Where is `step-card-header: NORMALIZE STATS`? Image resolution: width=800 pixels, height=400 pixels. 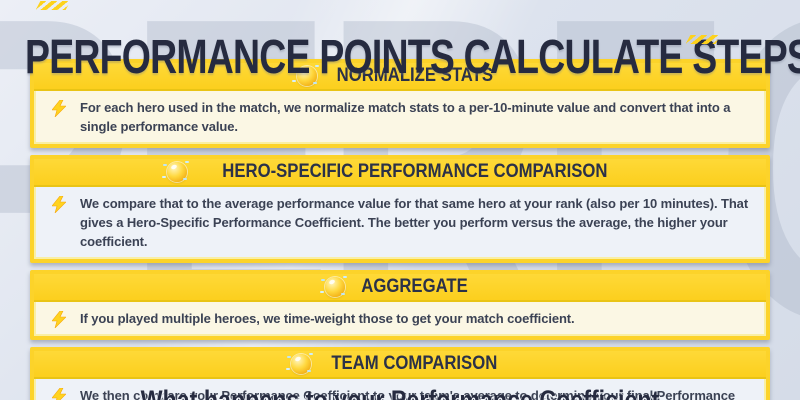 step-card-header: NORMALIZE STATS is located at coordinates (400, 77).